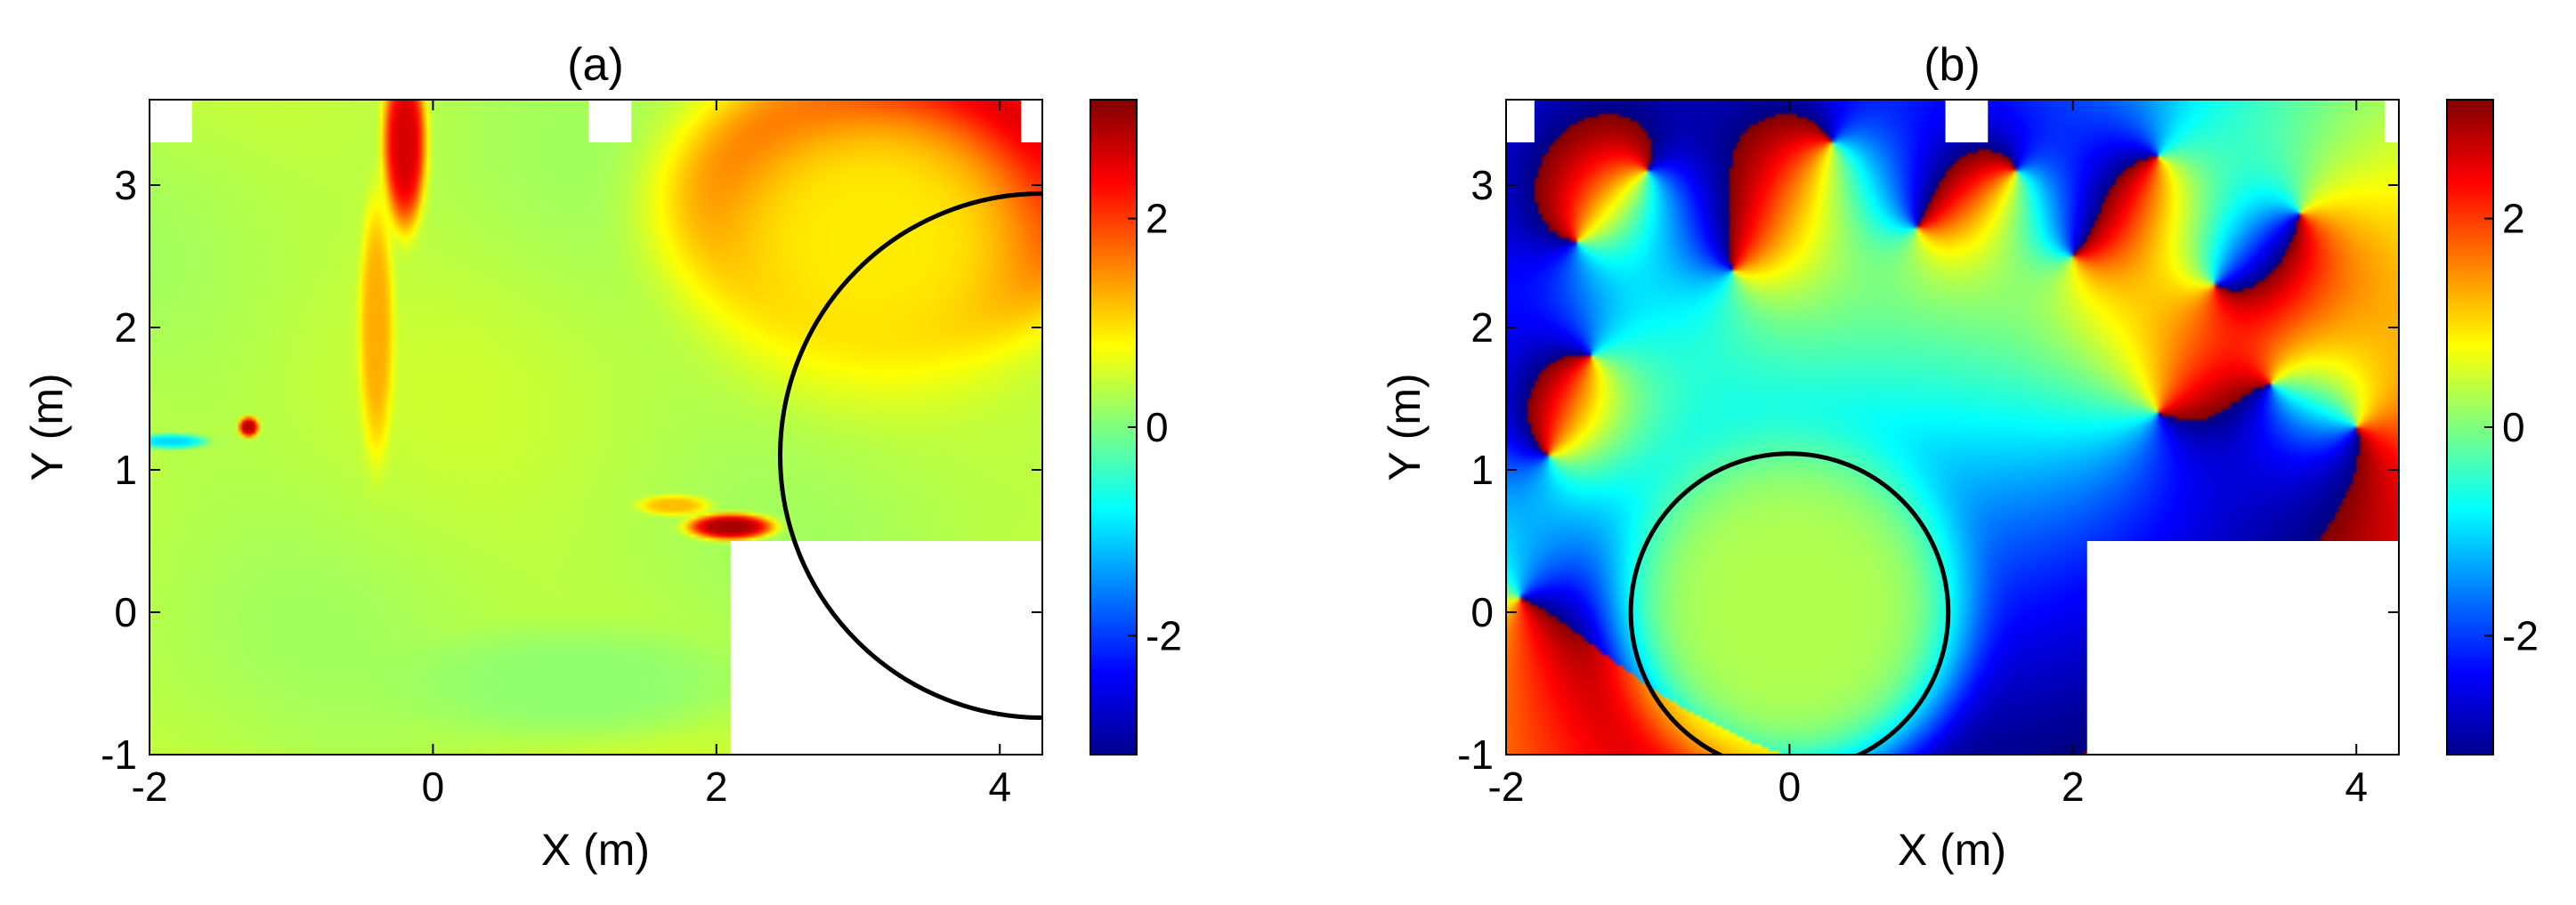  I want to click on panel-b-colorbar-ticks: -2 0 2, so click(2512, 427).